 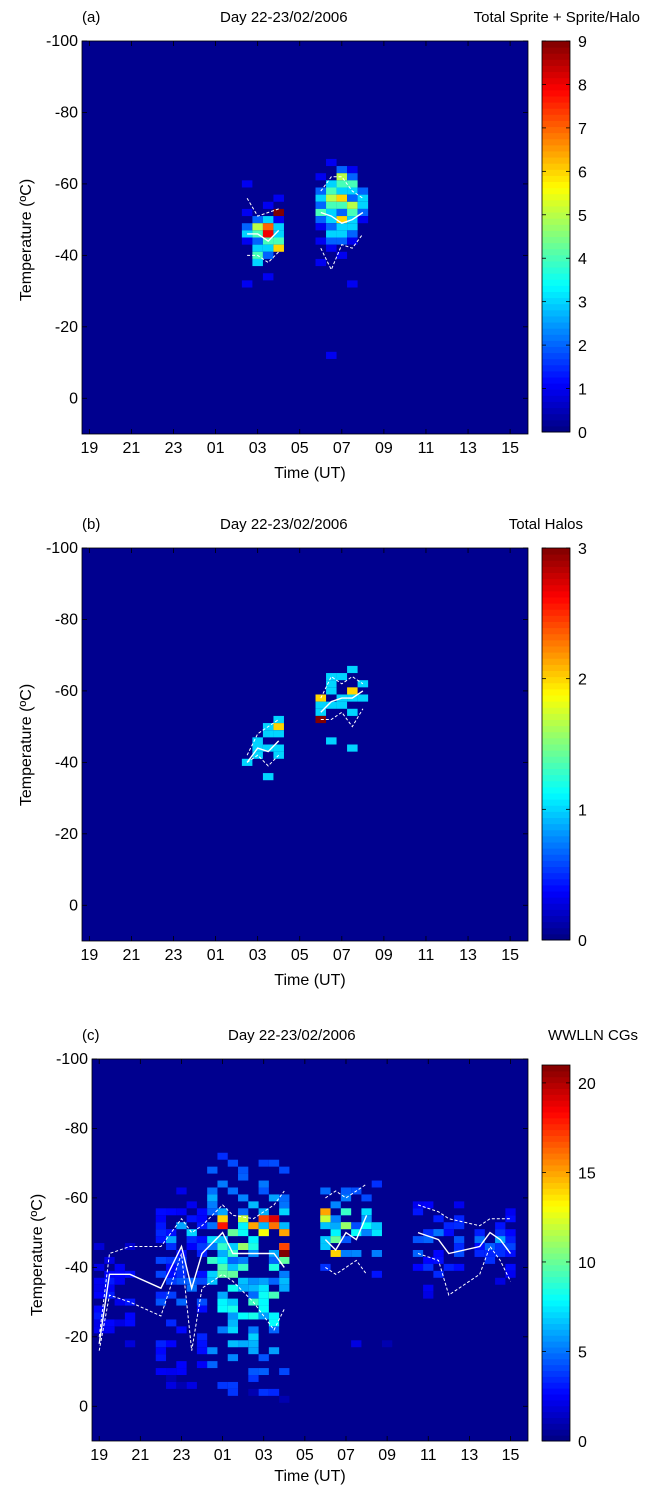 What do you see at coordinates (511, 1455) in the screenshot?
I see `x-tick-label: 15` at bounding box center [511, 1455].